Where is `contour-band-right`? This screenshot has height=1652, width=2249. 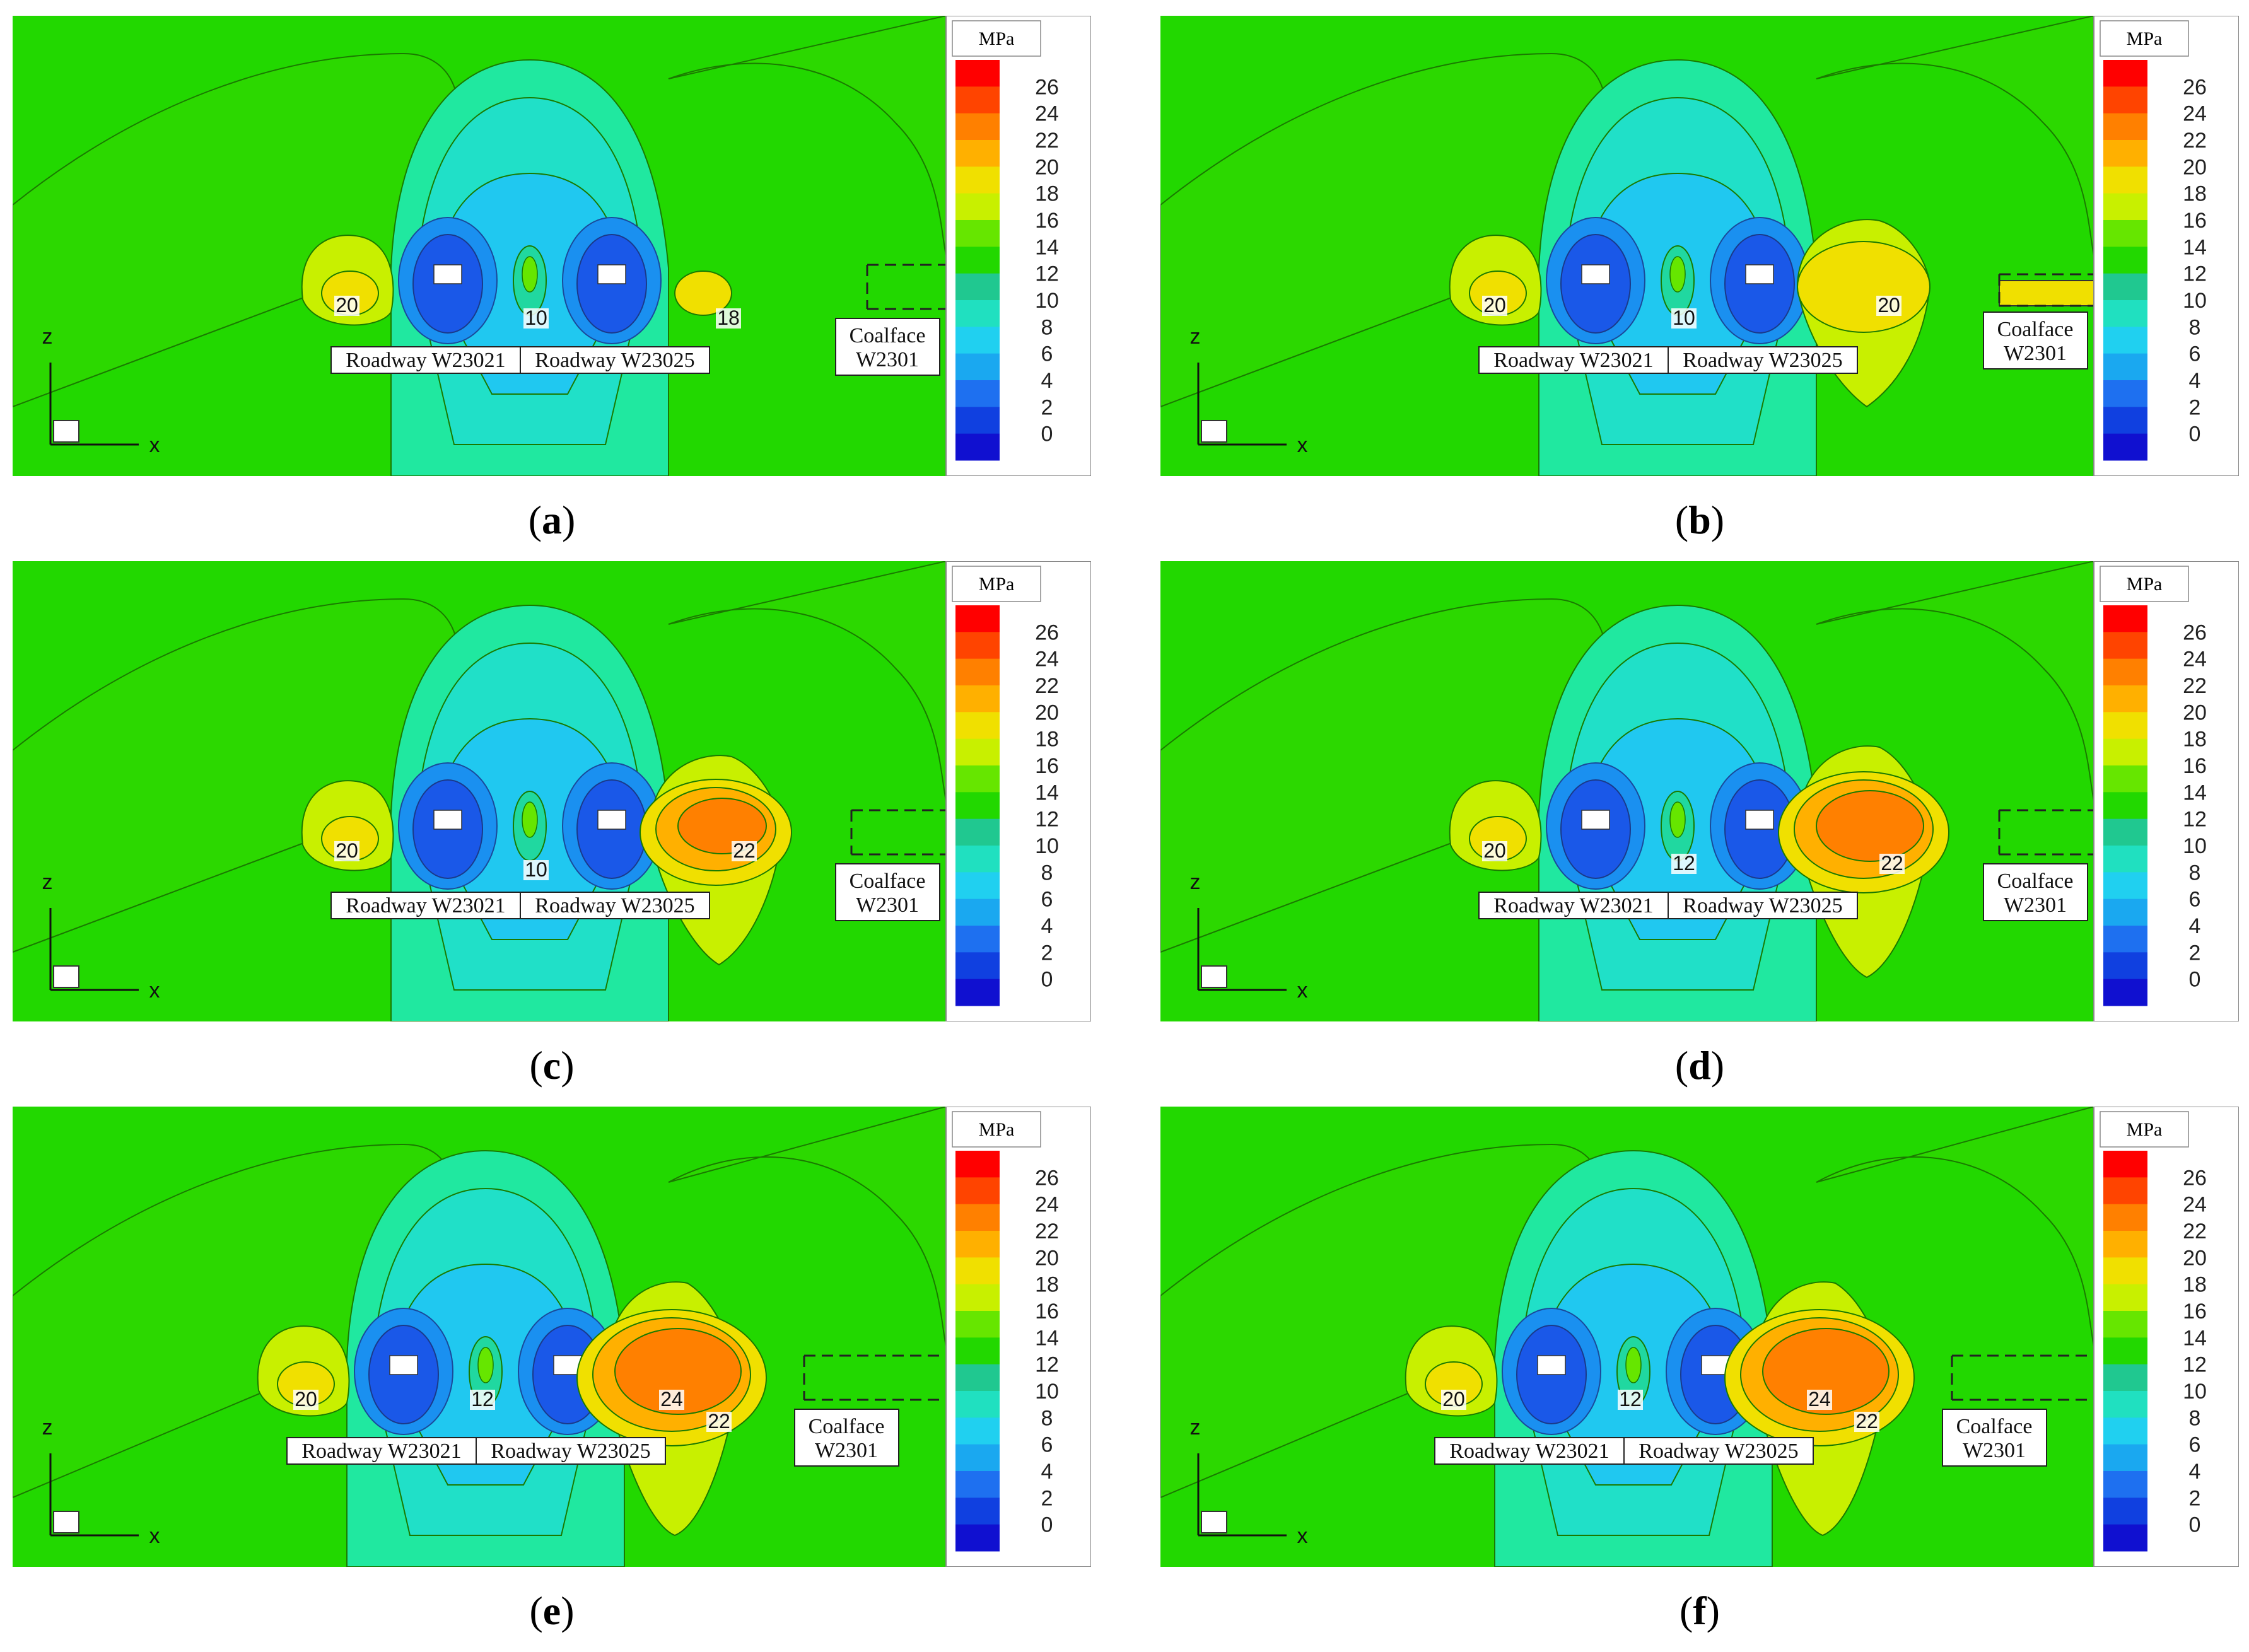 contour-band-right is located at coordinates (1955, 1227).